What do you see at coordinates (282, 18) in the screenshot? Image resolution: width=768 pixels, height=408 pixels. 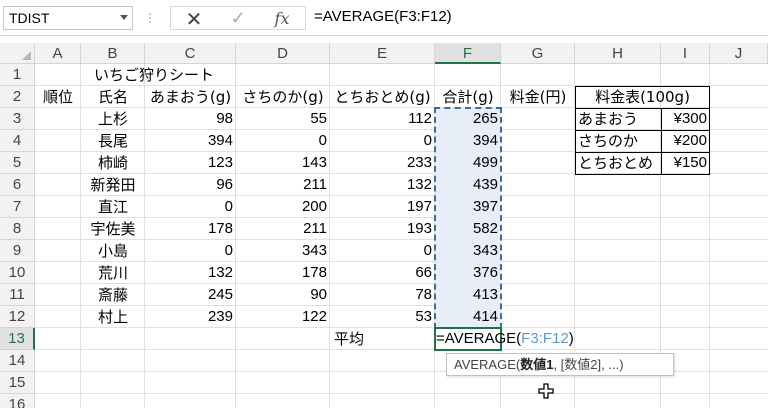 I see `insert-function-icon: fx` at bounding box center [282, 18].